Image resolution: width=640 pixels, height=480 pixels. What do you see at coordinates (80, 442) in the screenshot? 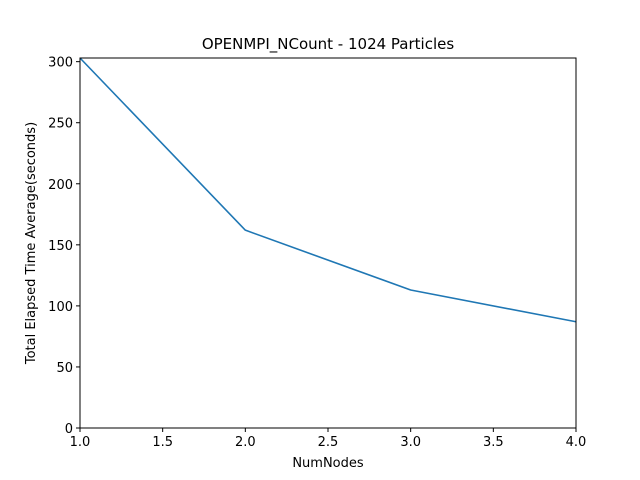
I see `x-tick-label: 1.0` at bounding box center [80, 442].